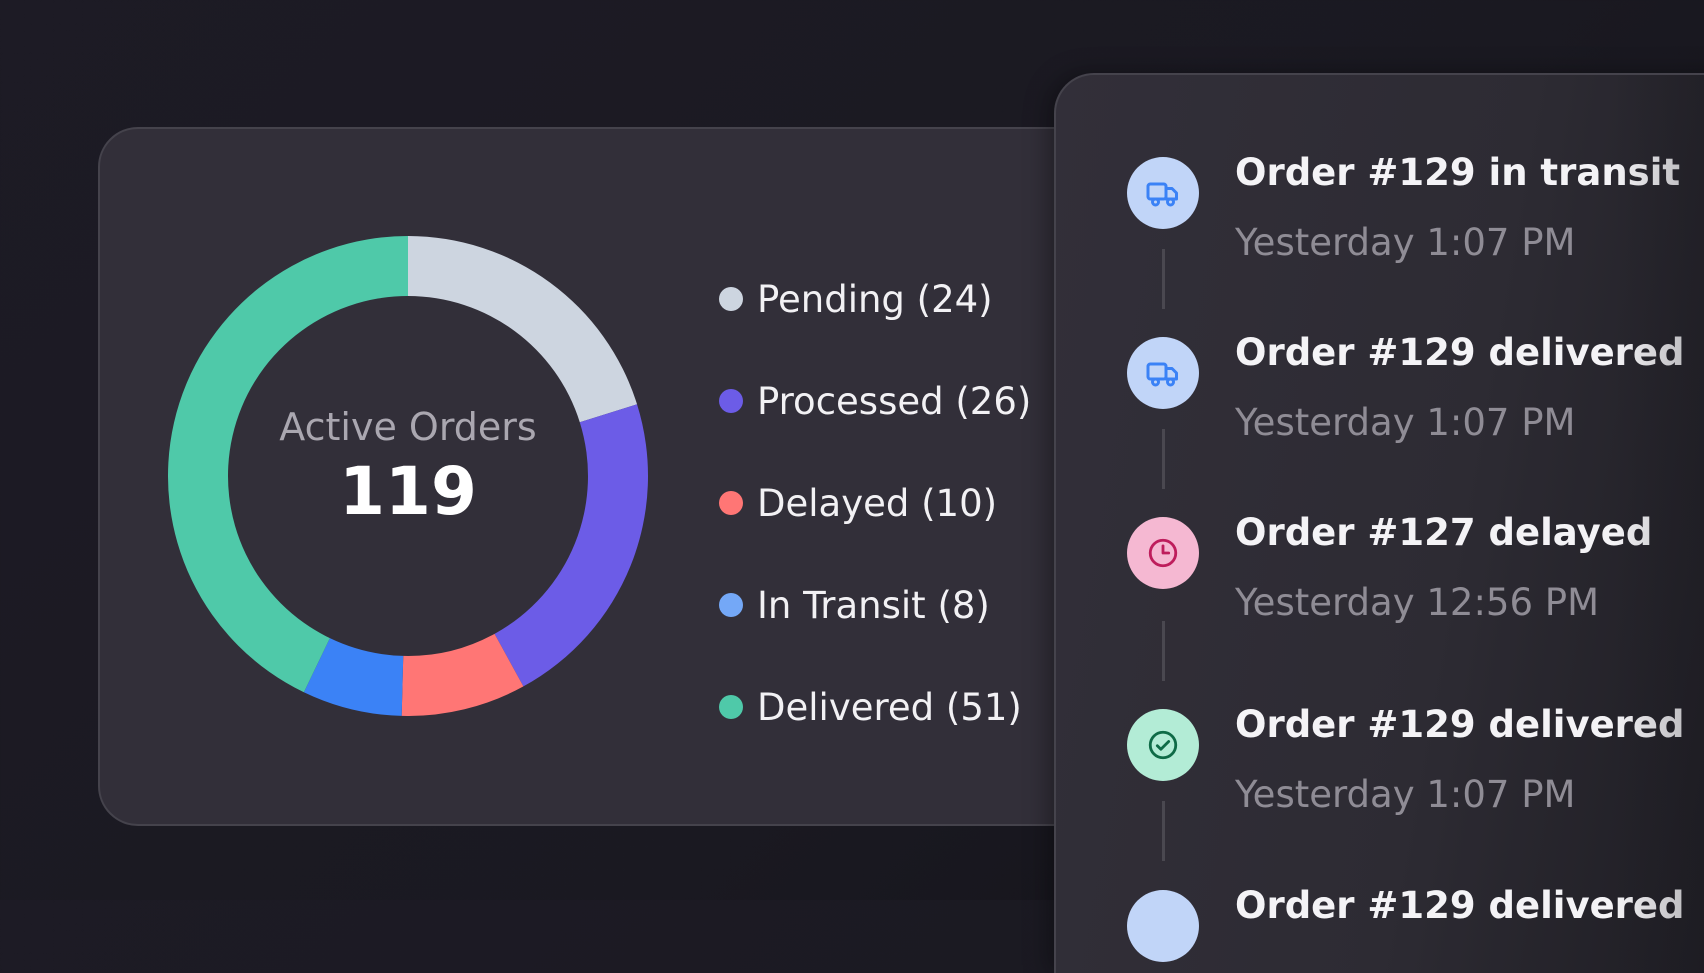 This screenshot has height=973, width=1704. What do you see at coordinates (408, 491) in the screenshot?
I see `donut-center-value: 119` at bounding box center [408, 491].